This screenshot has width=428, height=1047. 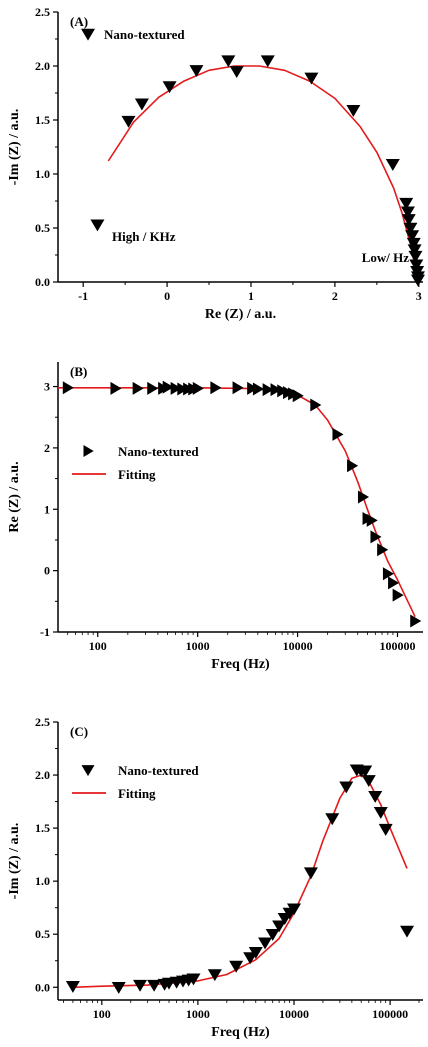 What do you see at coordinates (42, 722) in the screenshot?
I see `y-tick-label: 2.5` at bounding box center [42, 722].